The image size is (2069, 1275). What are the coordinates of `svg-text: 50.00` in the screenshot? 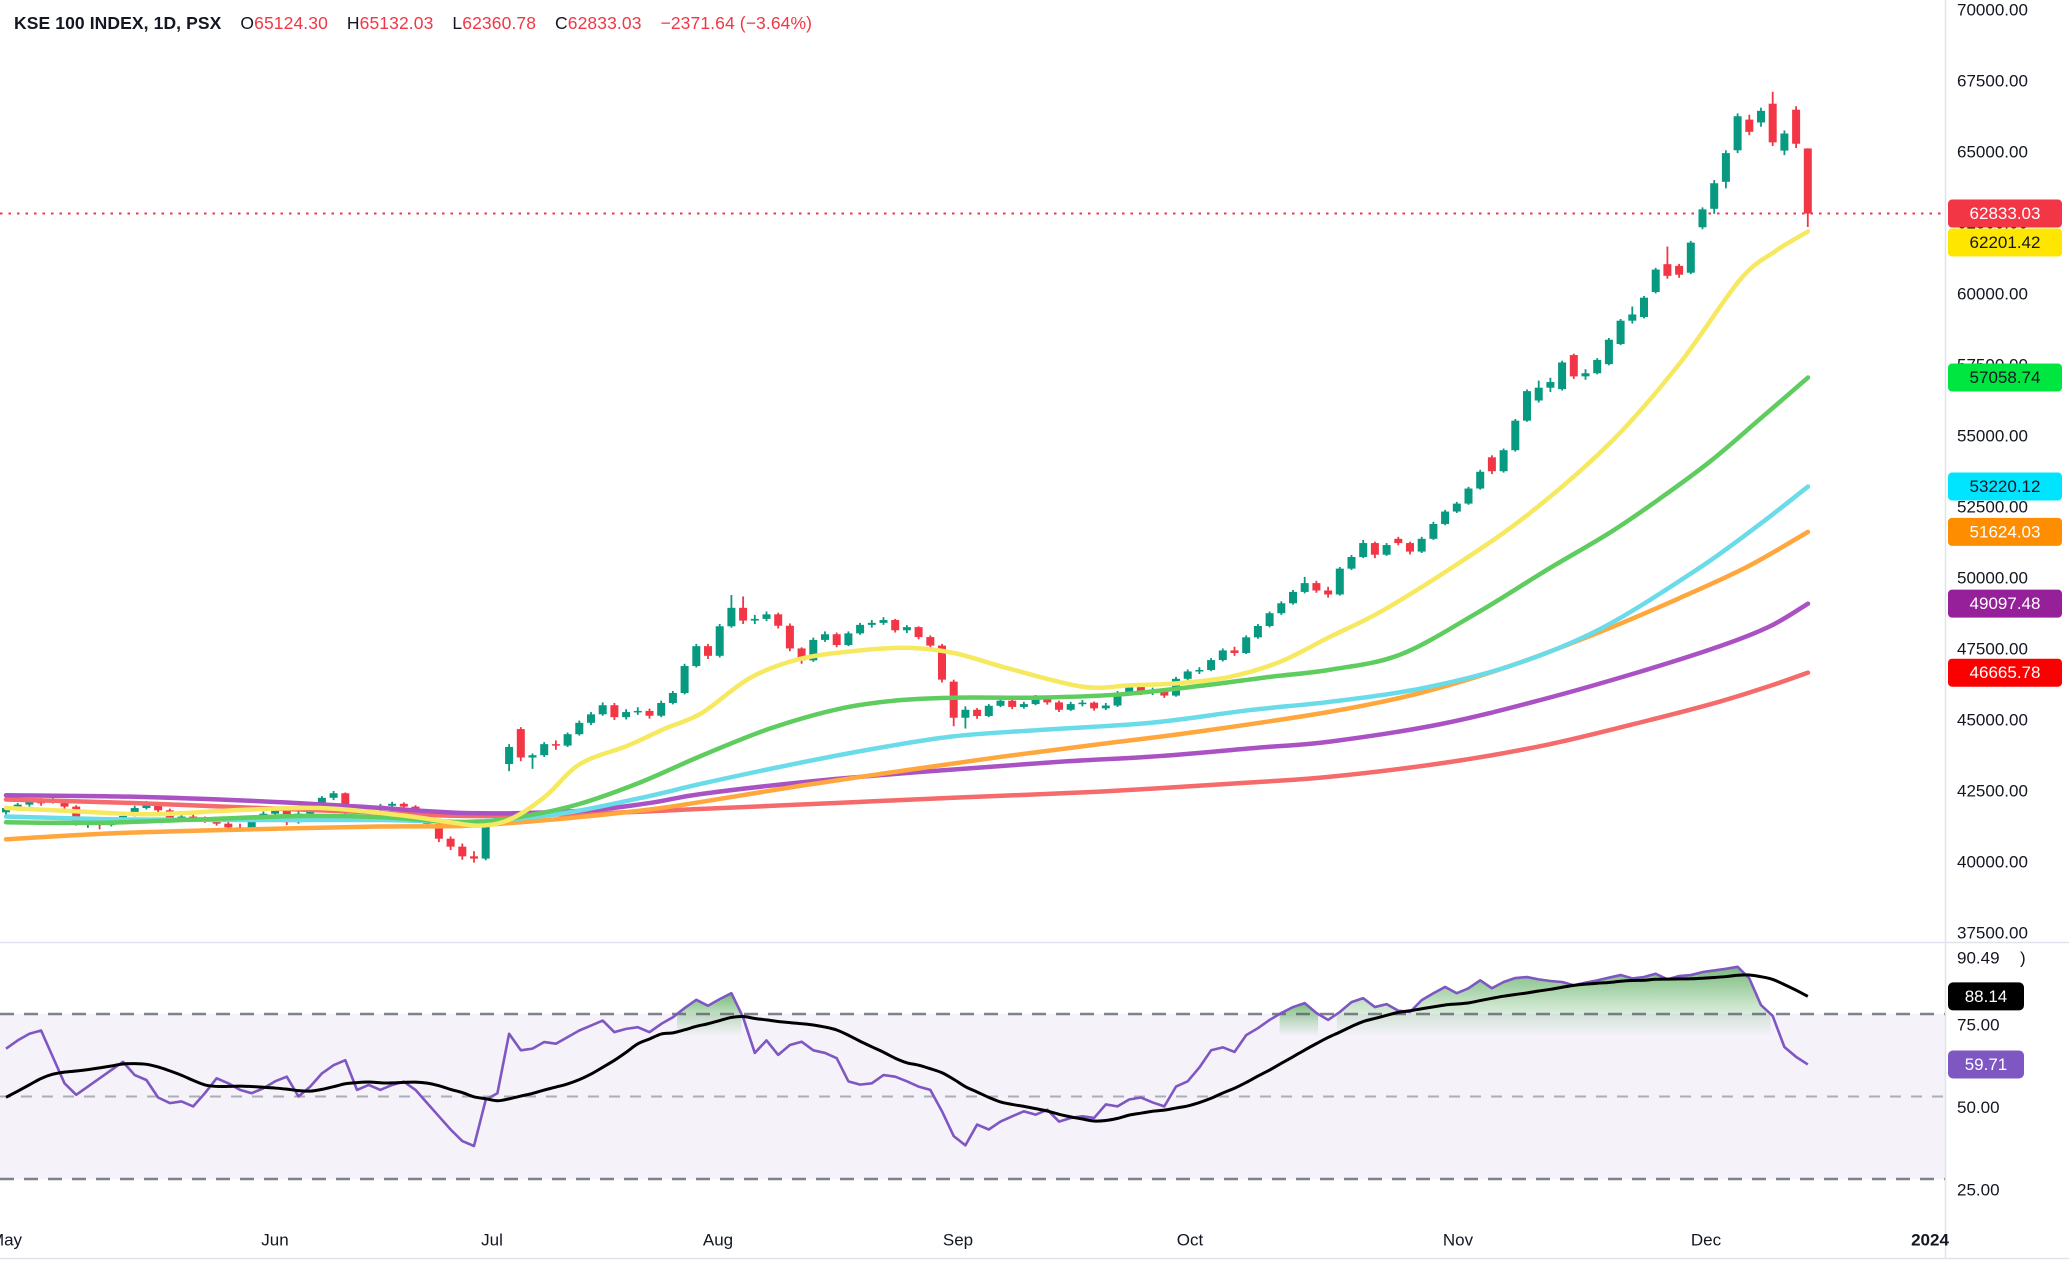 It's located at (1978, 1107).